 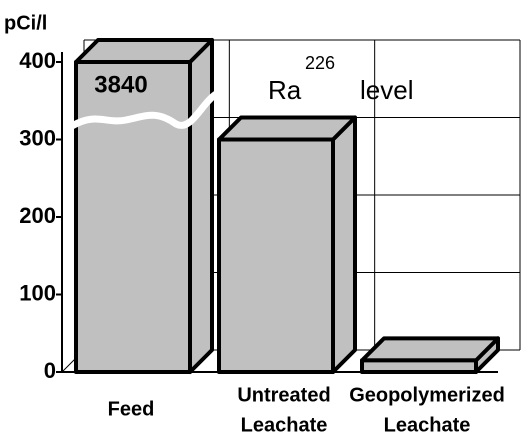 What do you see at coordinates (120, 84) in the screenshot?
I see `value-label: 3840` at bounding box center [120, 84].